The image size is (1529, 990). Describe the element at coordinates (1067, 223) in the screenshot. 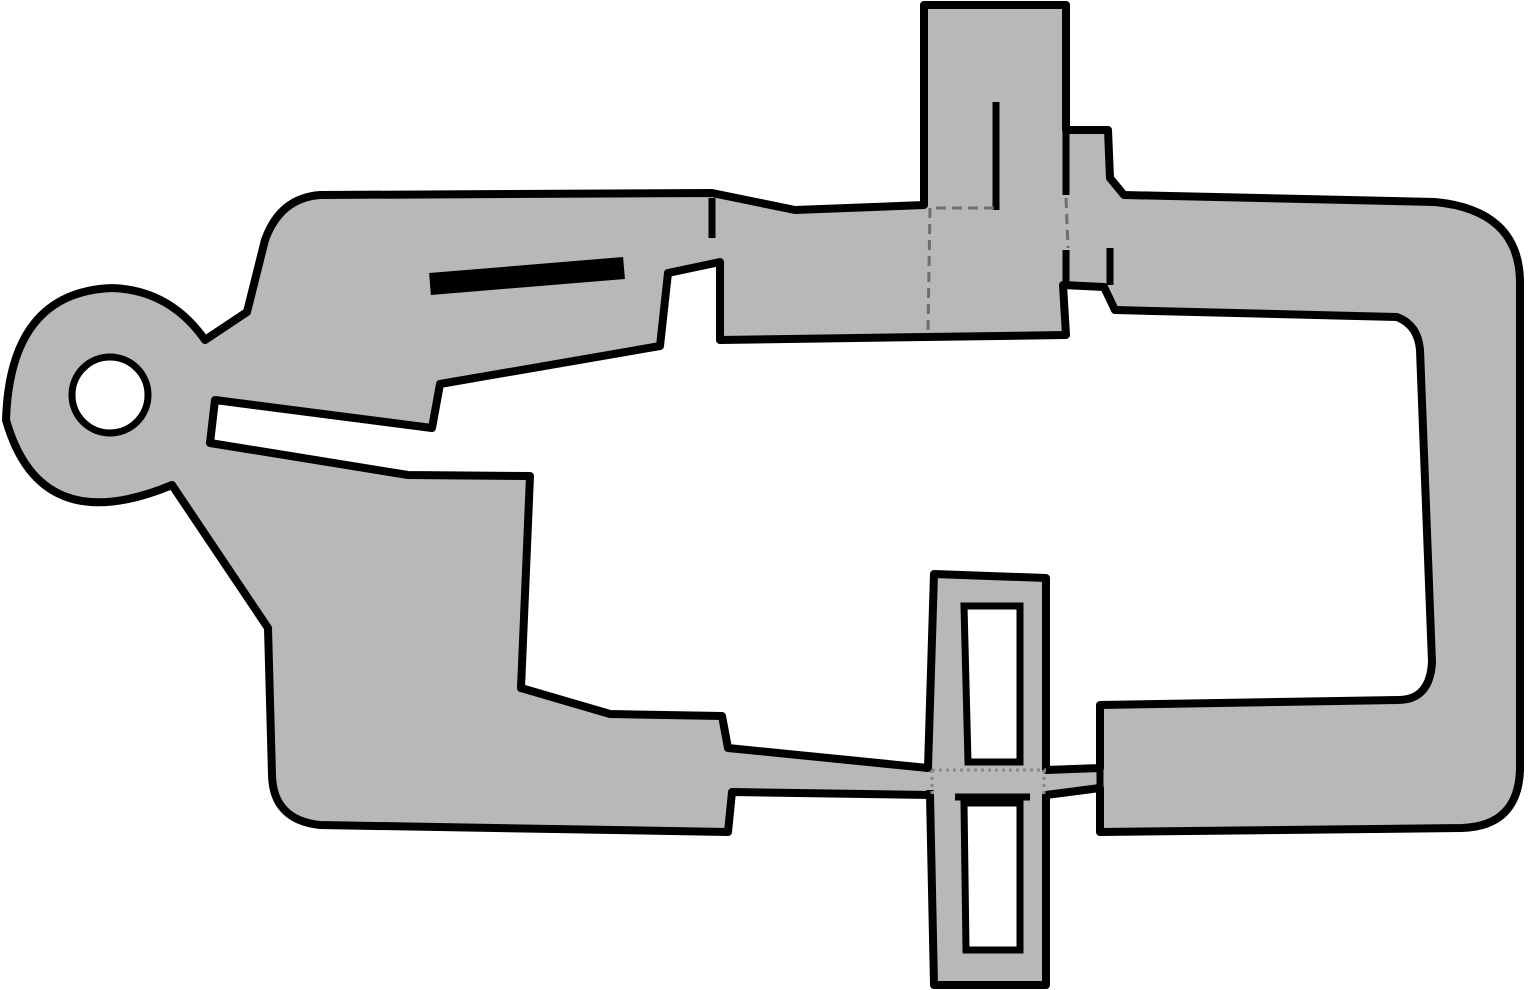

I see `door-dashed-annex` at that location.